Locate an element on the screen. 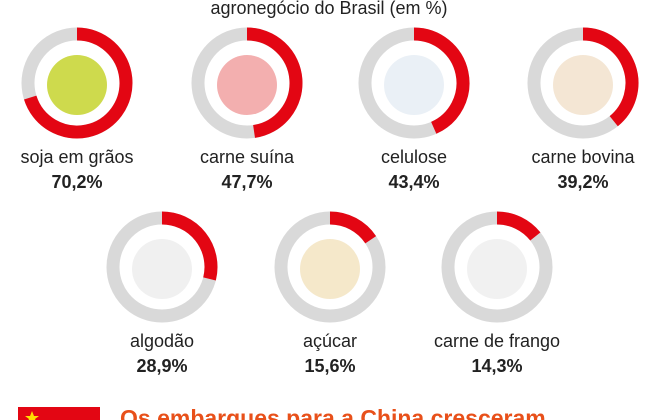  value-label: 14,3% is located at coordinates (496, 366).